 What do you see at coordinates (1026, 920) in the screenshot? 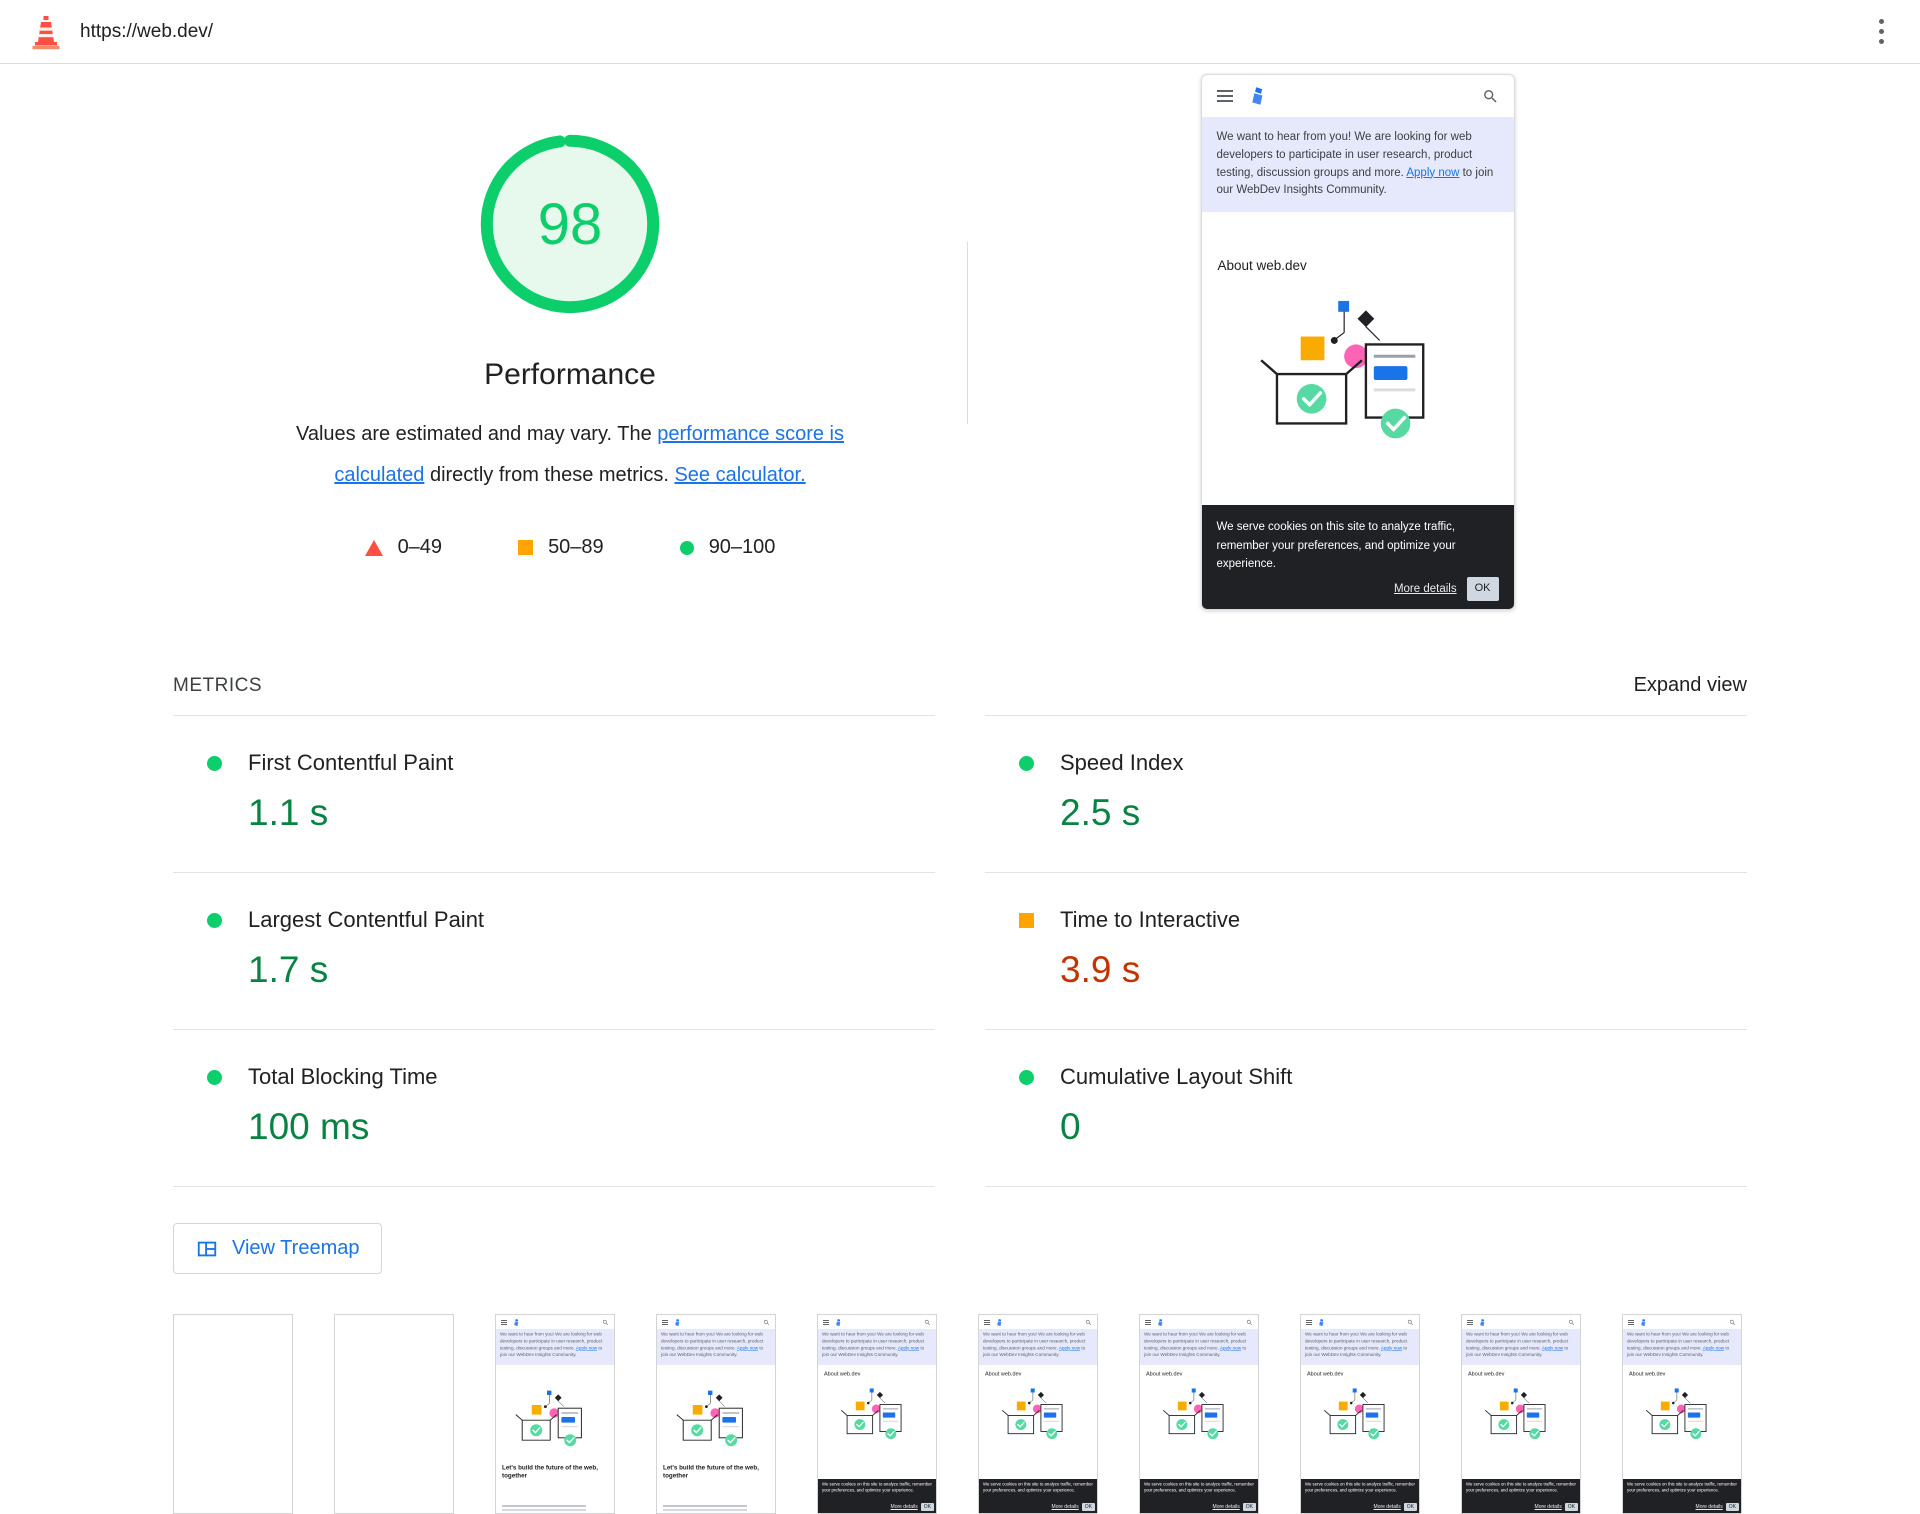
I see `average-square-icon` at bounding box center [1026, 920].